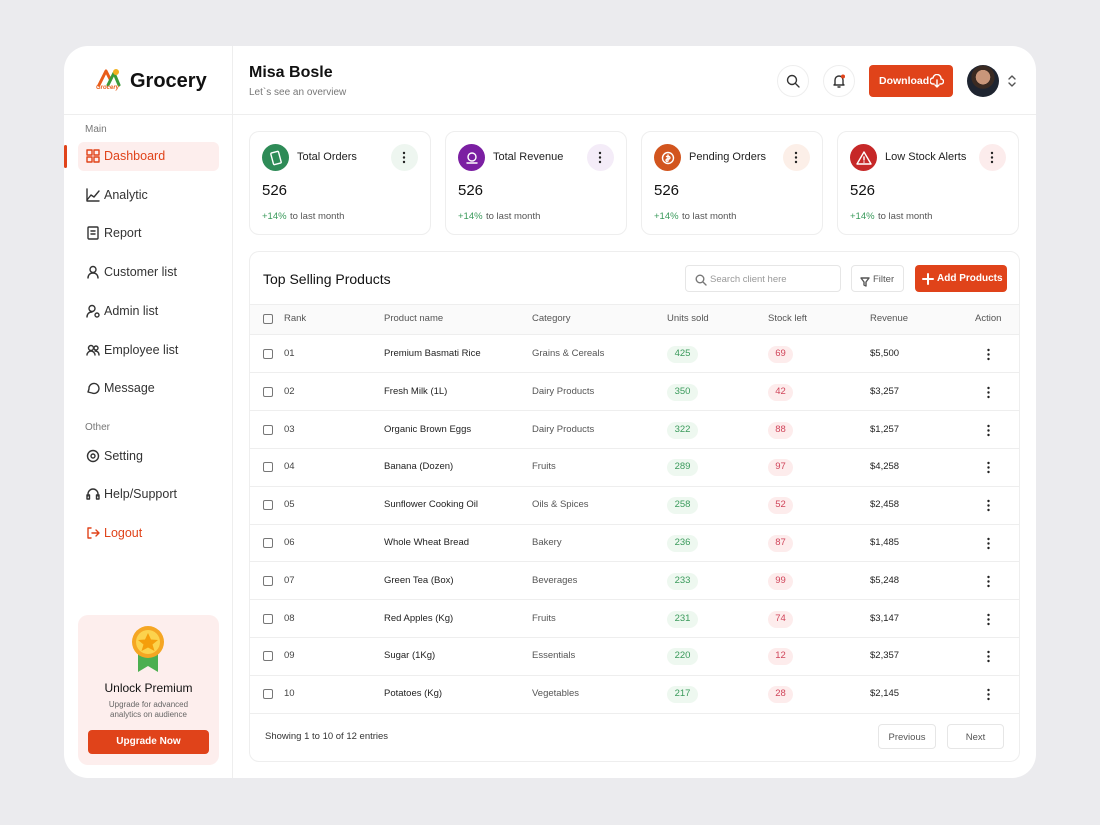 The height and width of the screenshot is (825, 1100). What do you see at coordinates (551, 318) in the screenshot?
I see `column-header: Category` at bounding box center [551, 318].